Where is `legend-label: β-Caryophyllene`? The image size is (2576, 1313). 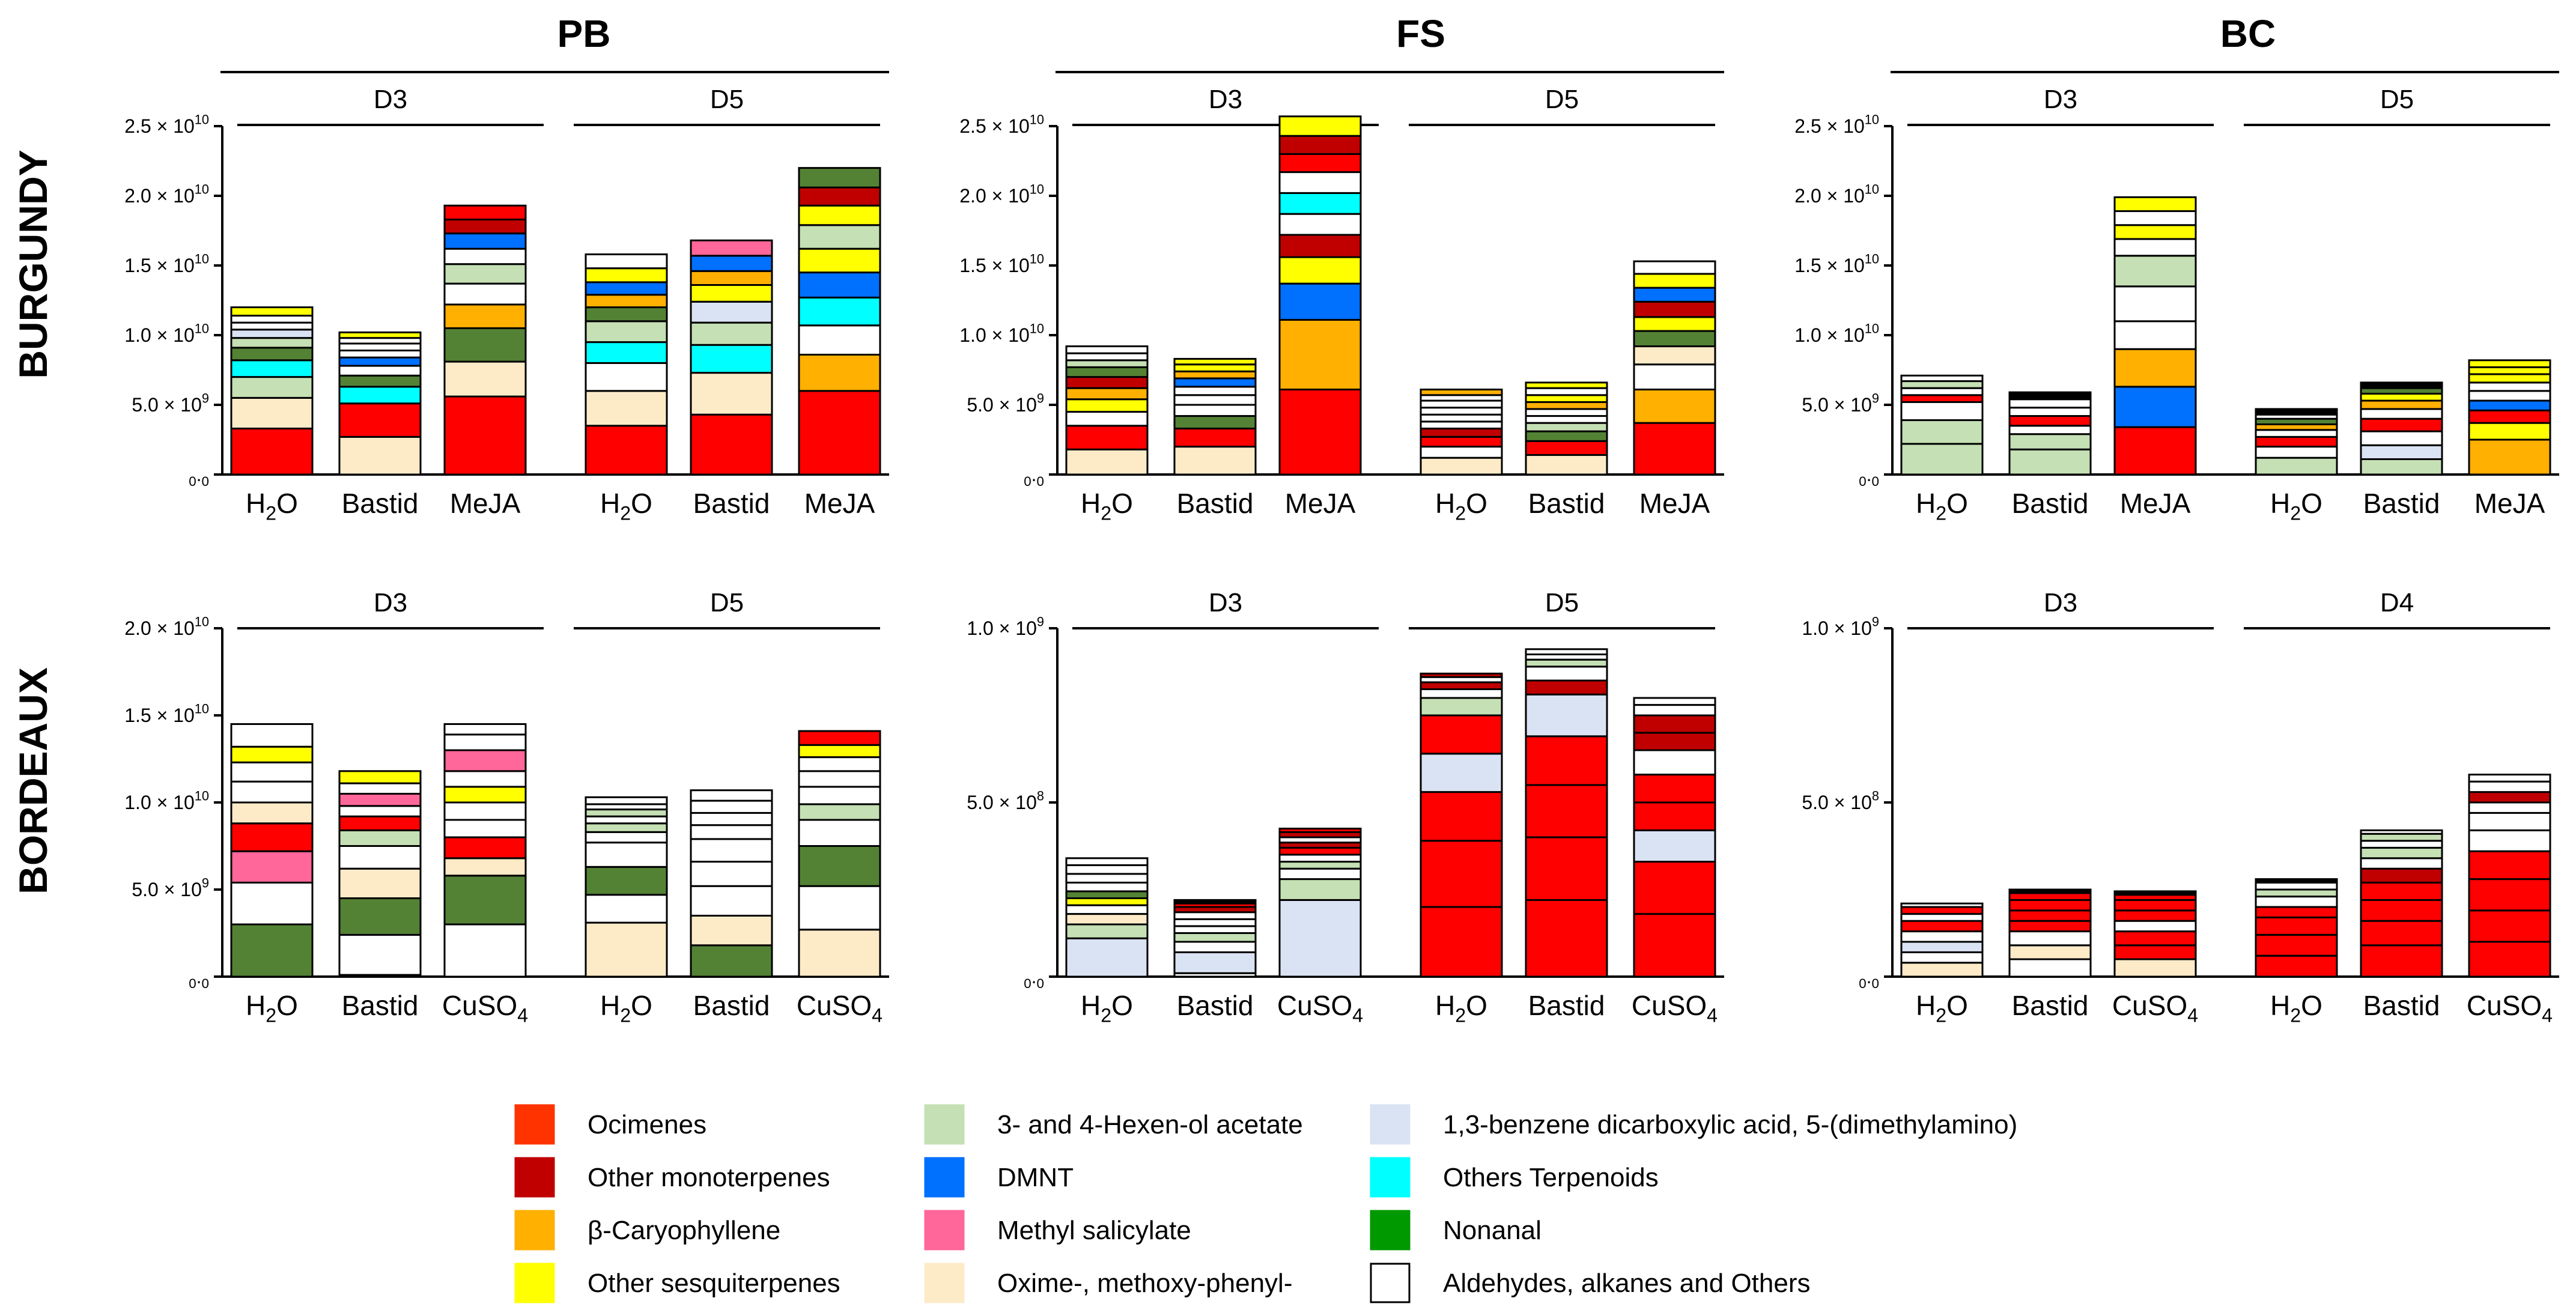 legend-label: β-Caryophyllene is located at coordinates (684, 1230).